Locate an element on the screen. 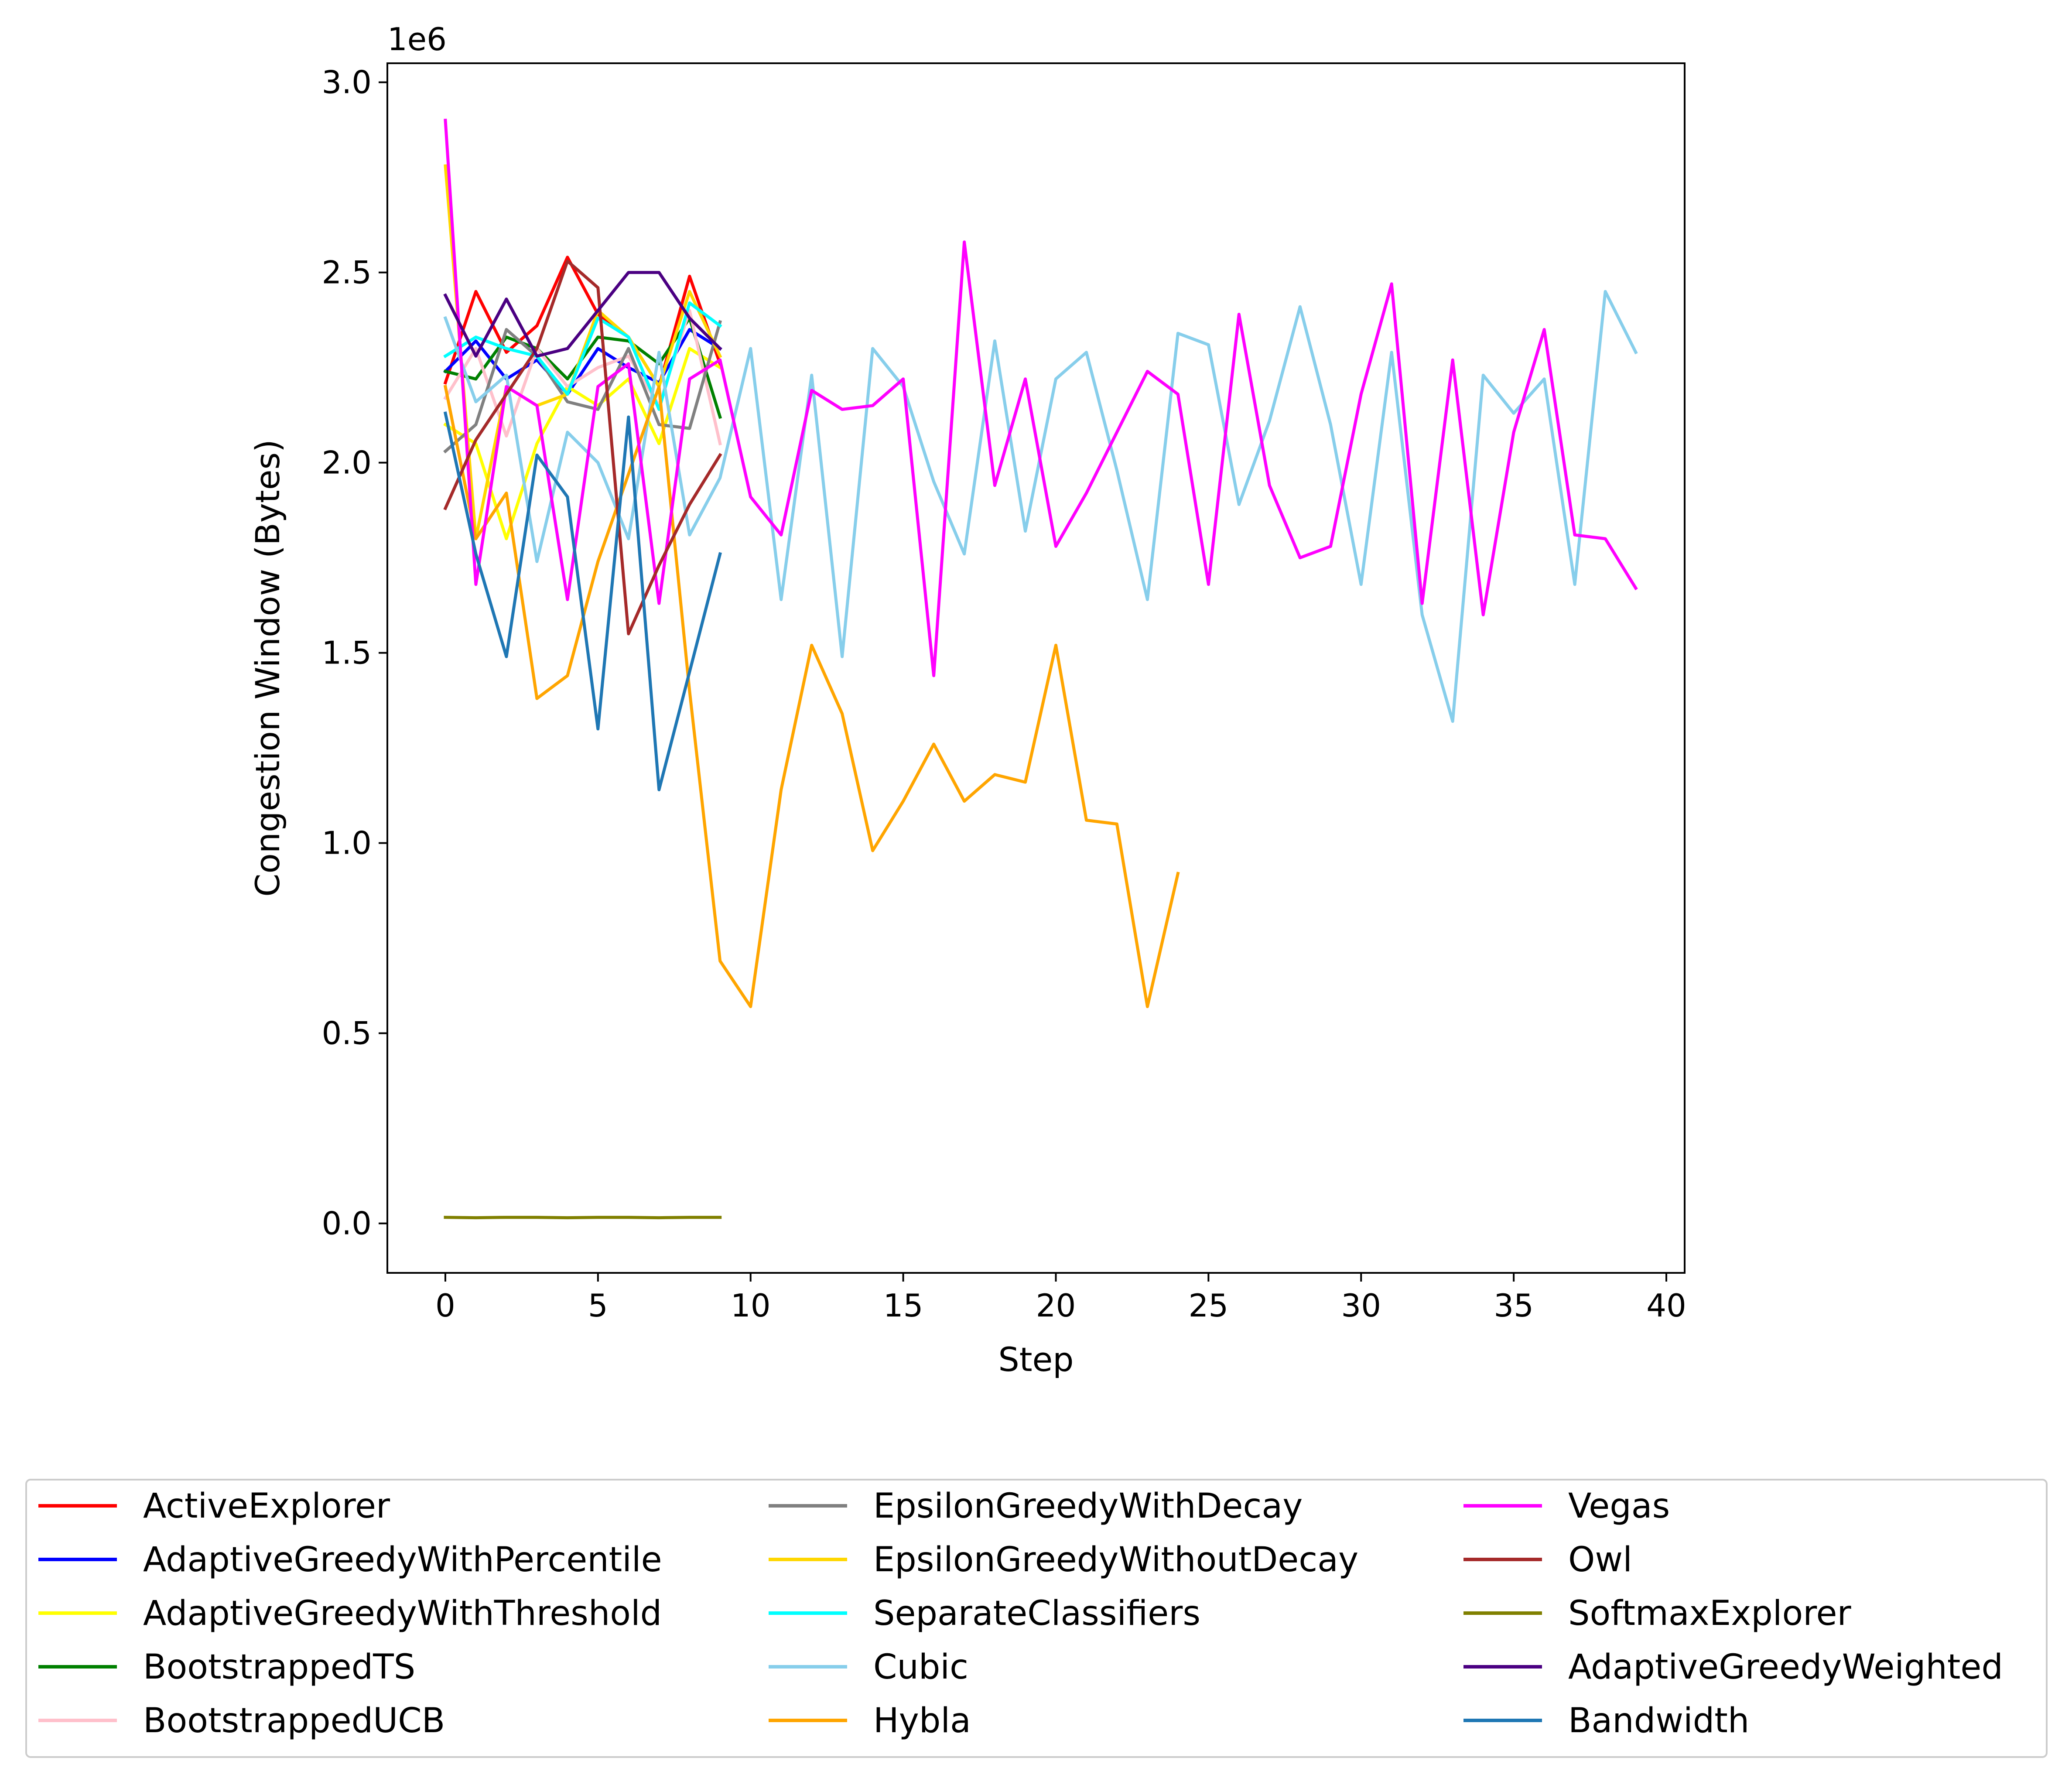 Image resolution: width=2072 pixels, height=1778 pixels. x-tick-label: 15 is located at coordinates (903, 1305).